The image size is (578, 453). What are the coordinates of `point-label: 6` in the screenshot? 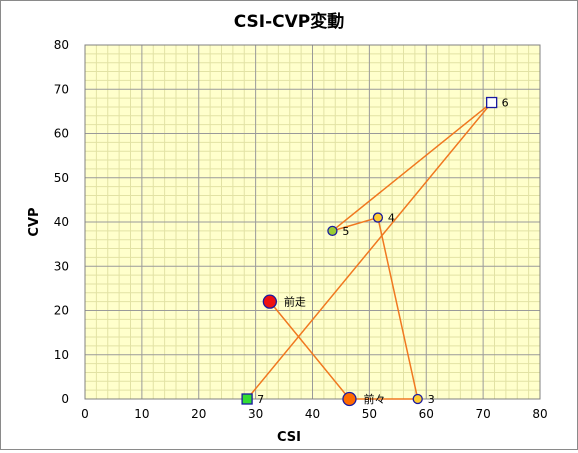 It's located at (505, 103).